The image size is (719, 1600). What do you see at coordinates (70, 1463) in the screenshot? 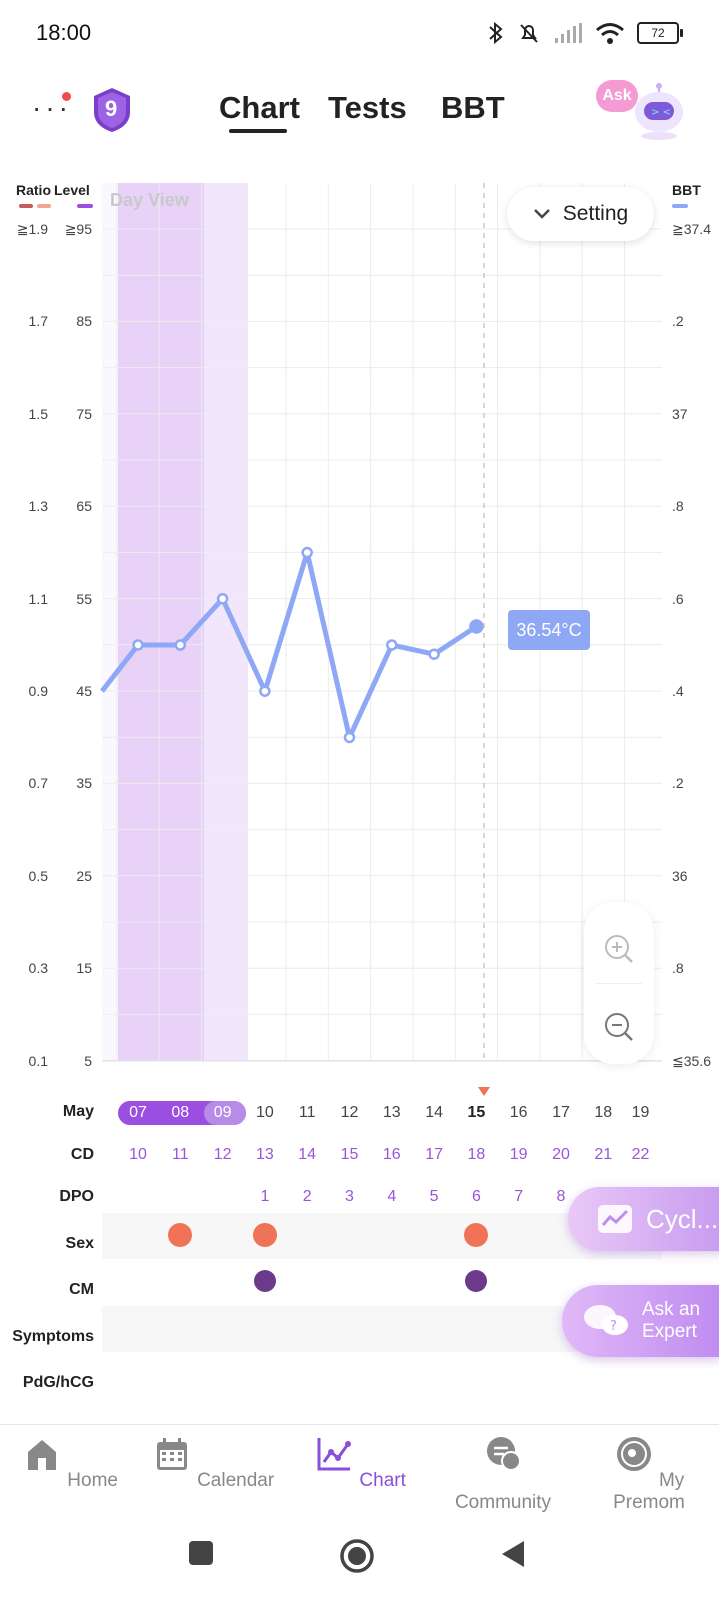
I see `nav-home: Home` at bounding box center [70, 1463].